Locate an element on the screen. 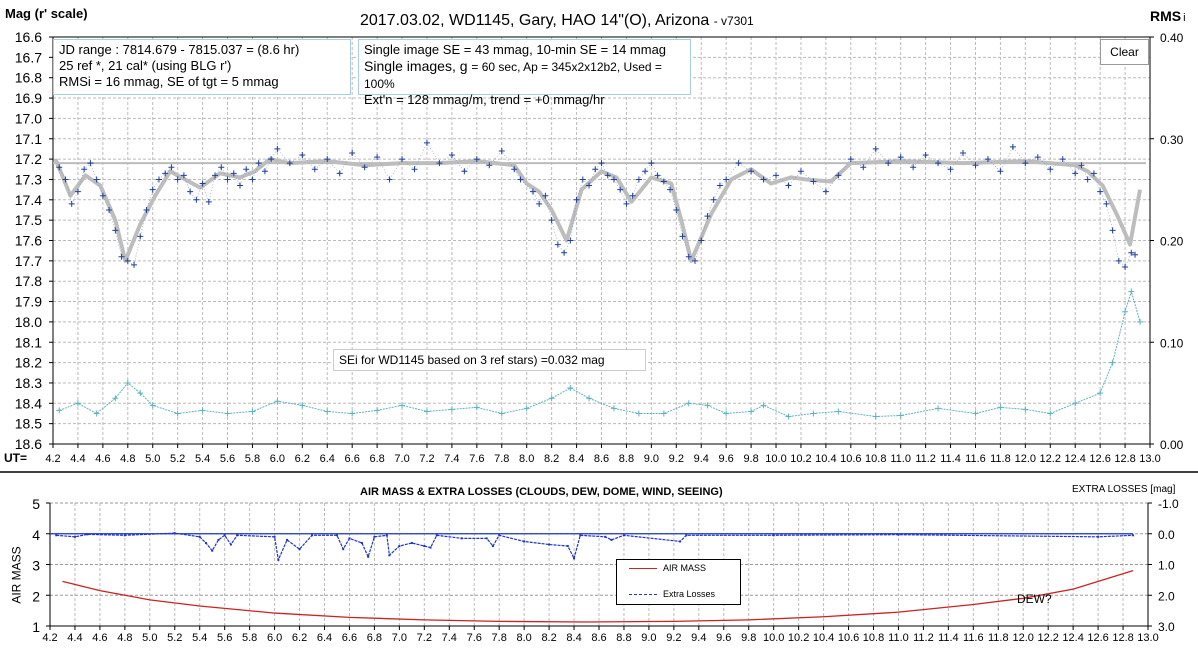 The height and width of the screenshot is (649, 1198). model-curve is located at coordinates (597, 210).